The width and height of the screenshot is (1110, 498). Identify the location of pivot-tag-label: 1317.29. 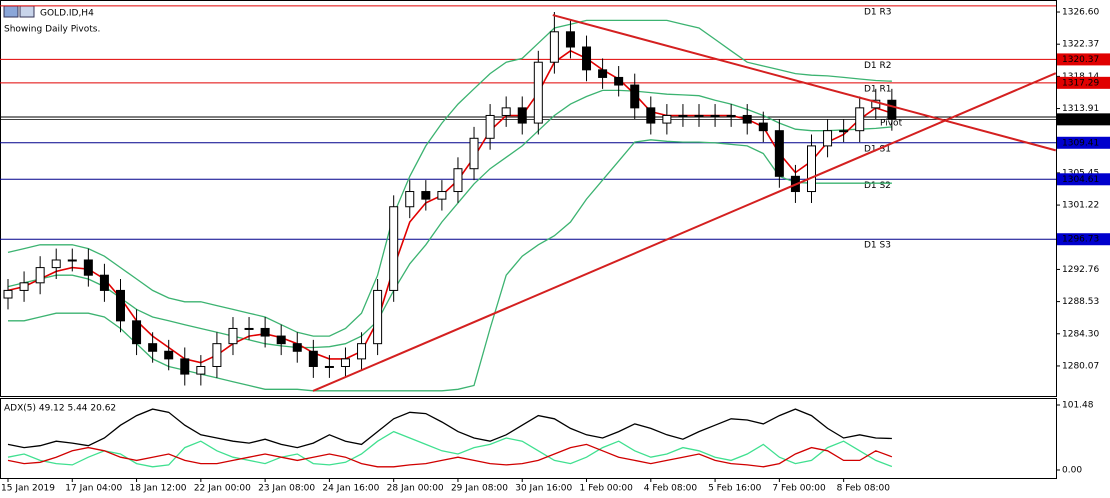
(1080, 83).